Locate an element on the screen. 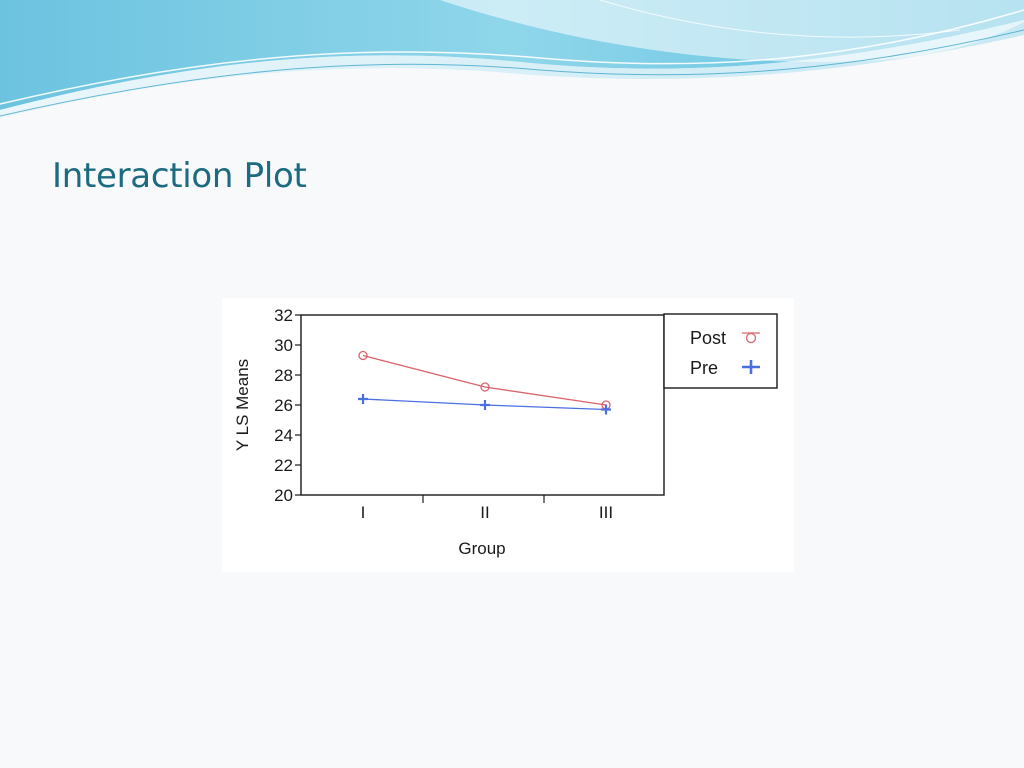 The height and width of the screenshot is (768, 1024). x-tick-label: I is located at coordinates (363, 512).